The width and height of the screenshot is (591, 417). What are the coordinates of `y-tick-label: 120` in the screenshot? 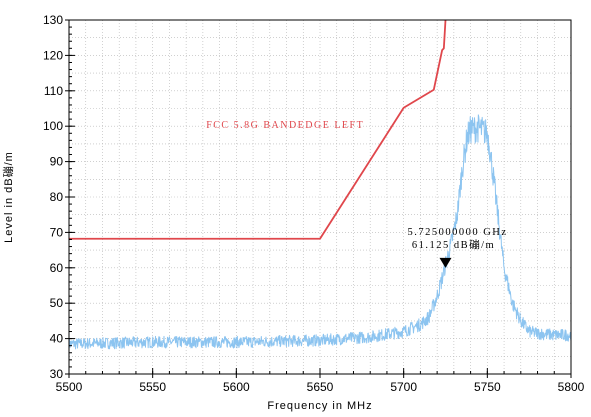 It's located at (53, 55).